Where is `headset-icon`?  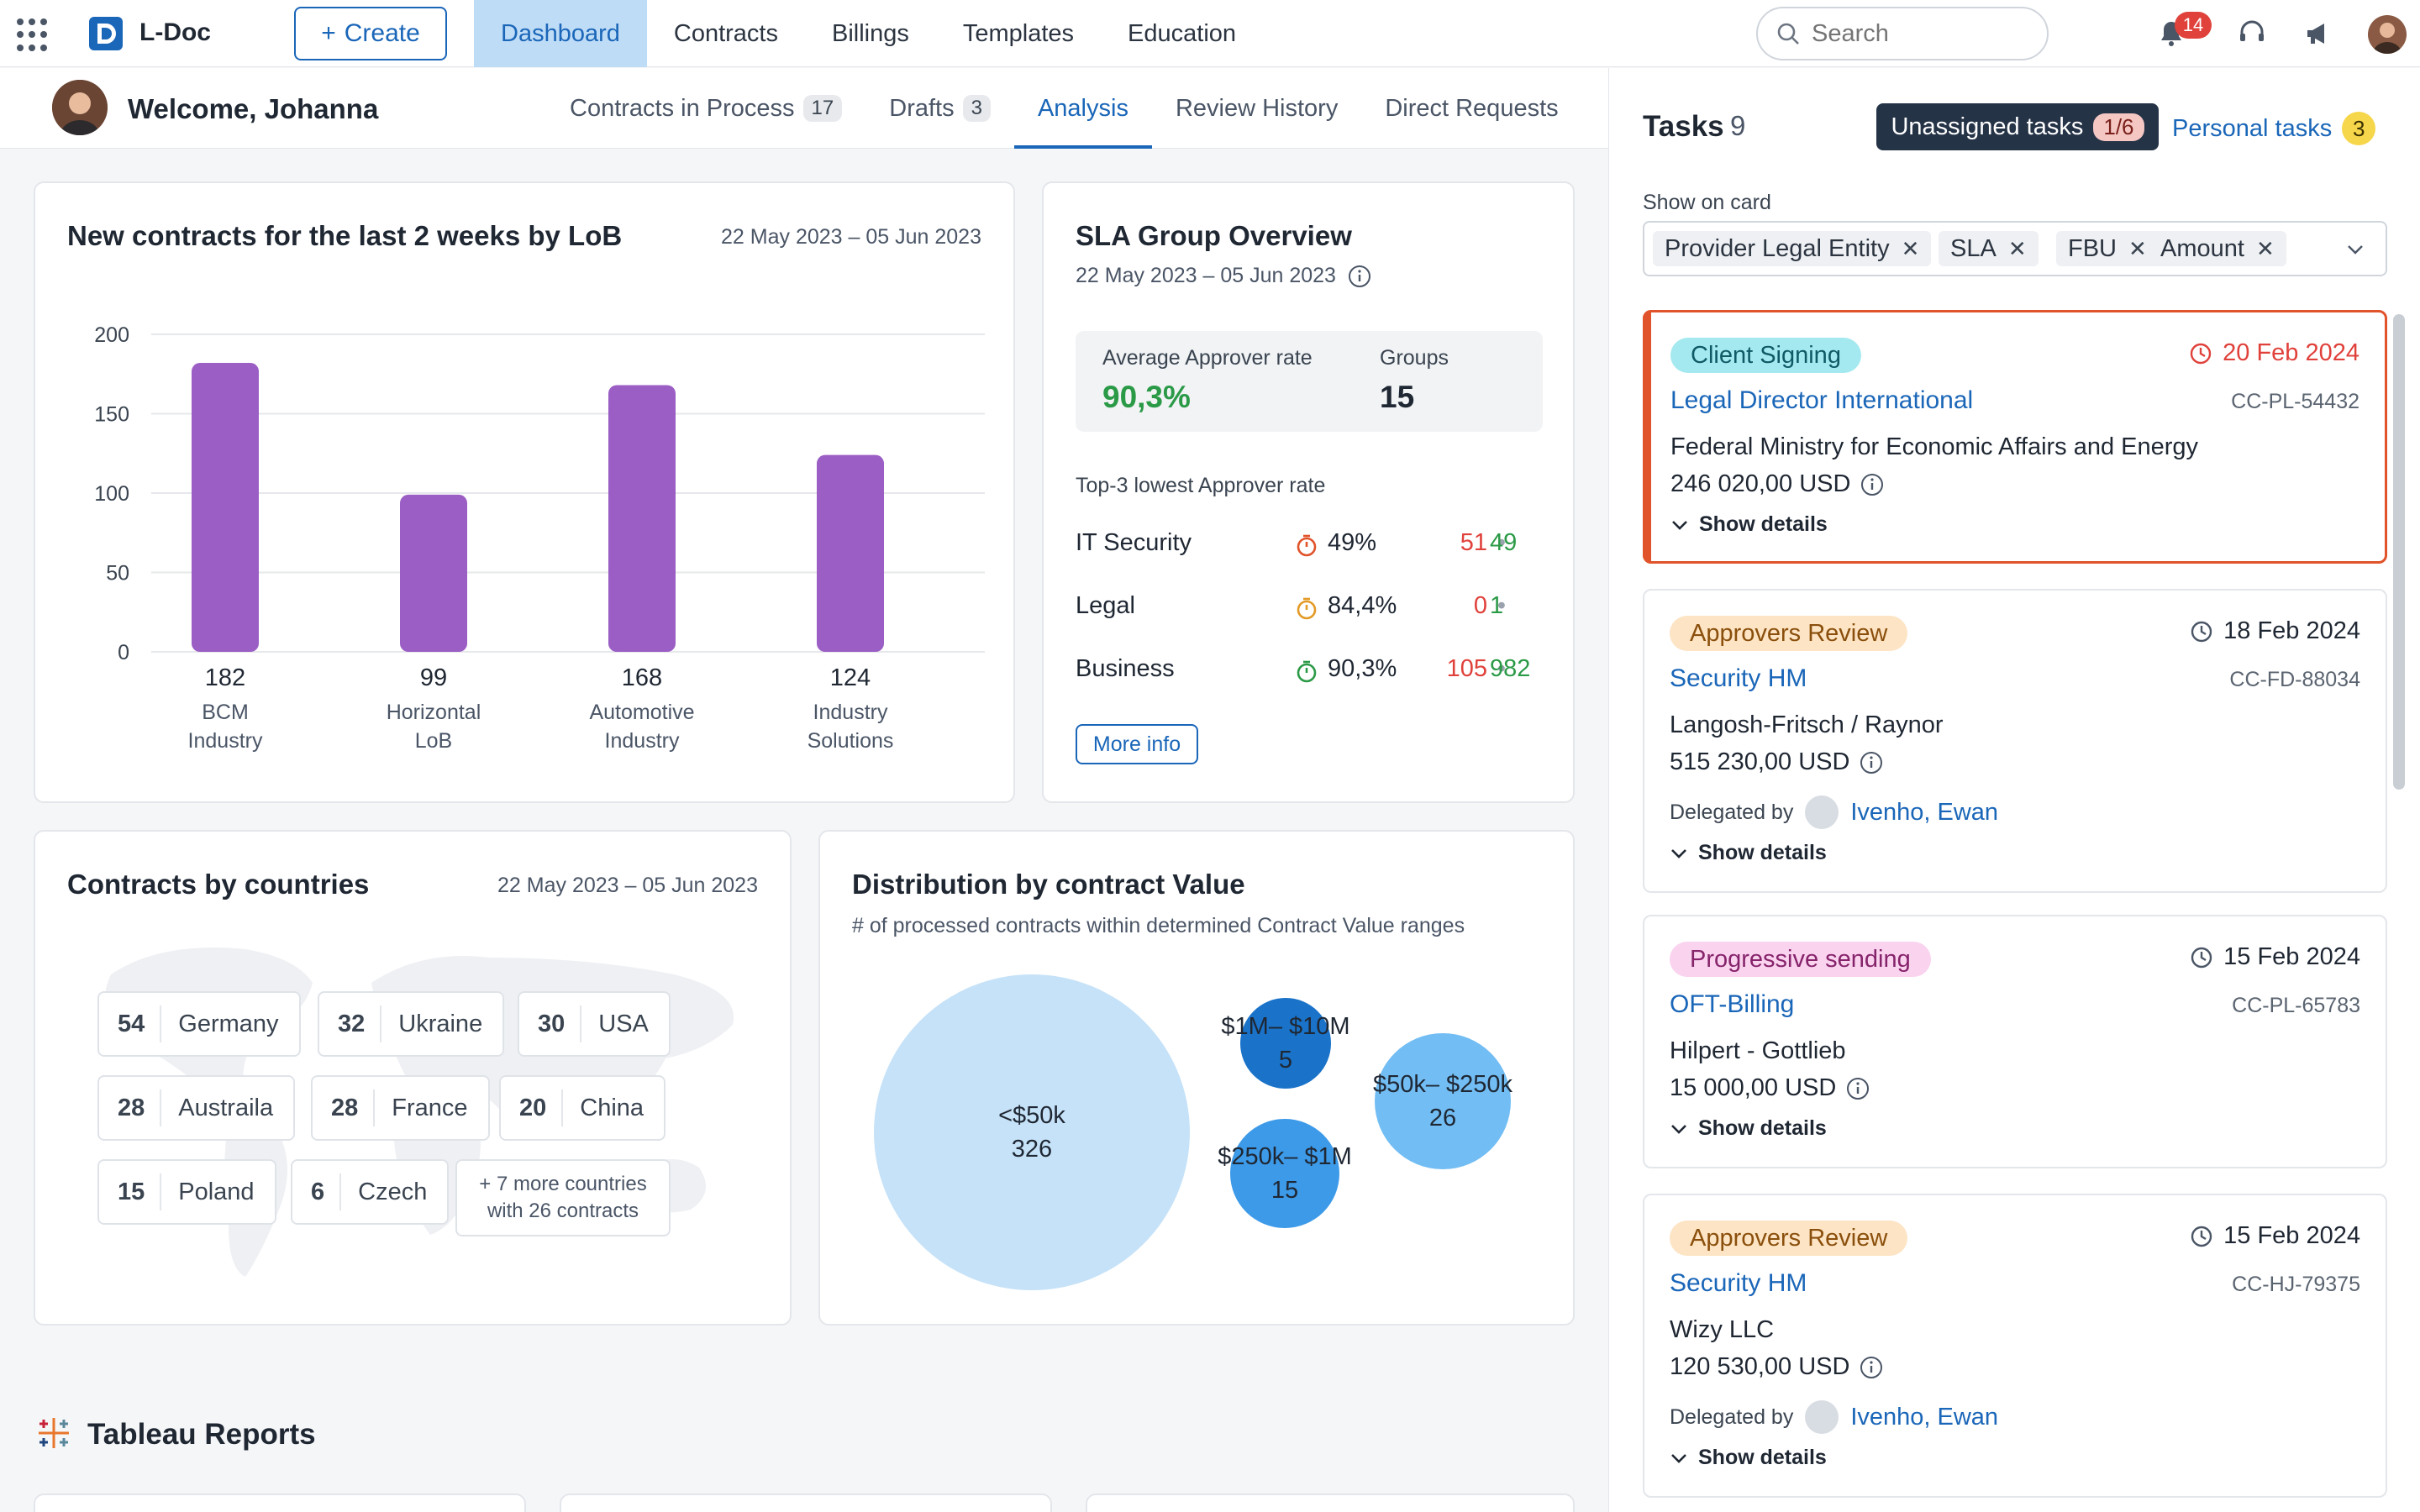
headset-icon is located at coordinates (2252, 33).